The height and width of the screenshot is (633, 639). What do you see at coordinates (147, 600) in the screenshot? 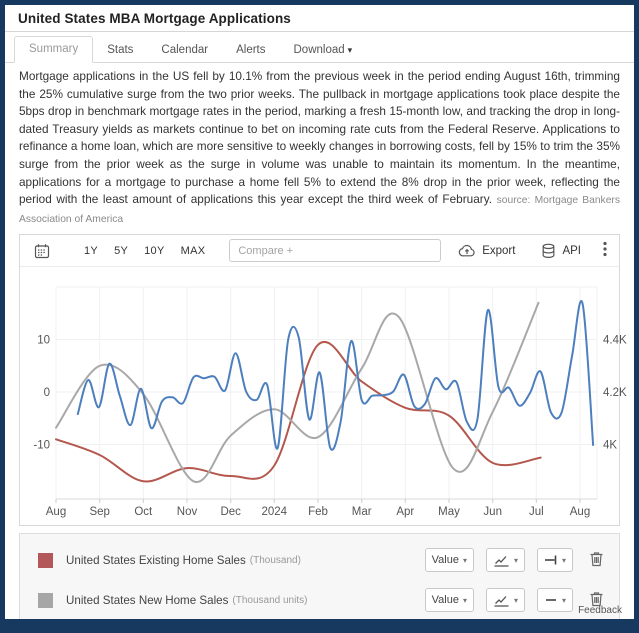
I see `series-name: United States New Home Sales` at bounding box center [147, 600].